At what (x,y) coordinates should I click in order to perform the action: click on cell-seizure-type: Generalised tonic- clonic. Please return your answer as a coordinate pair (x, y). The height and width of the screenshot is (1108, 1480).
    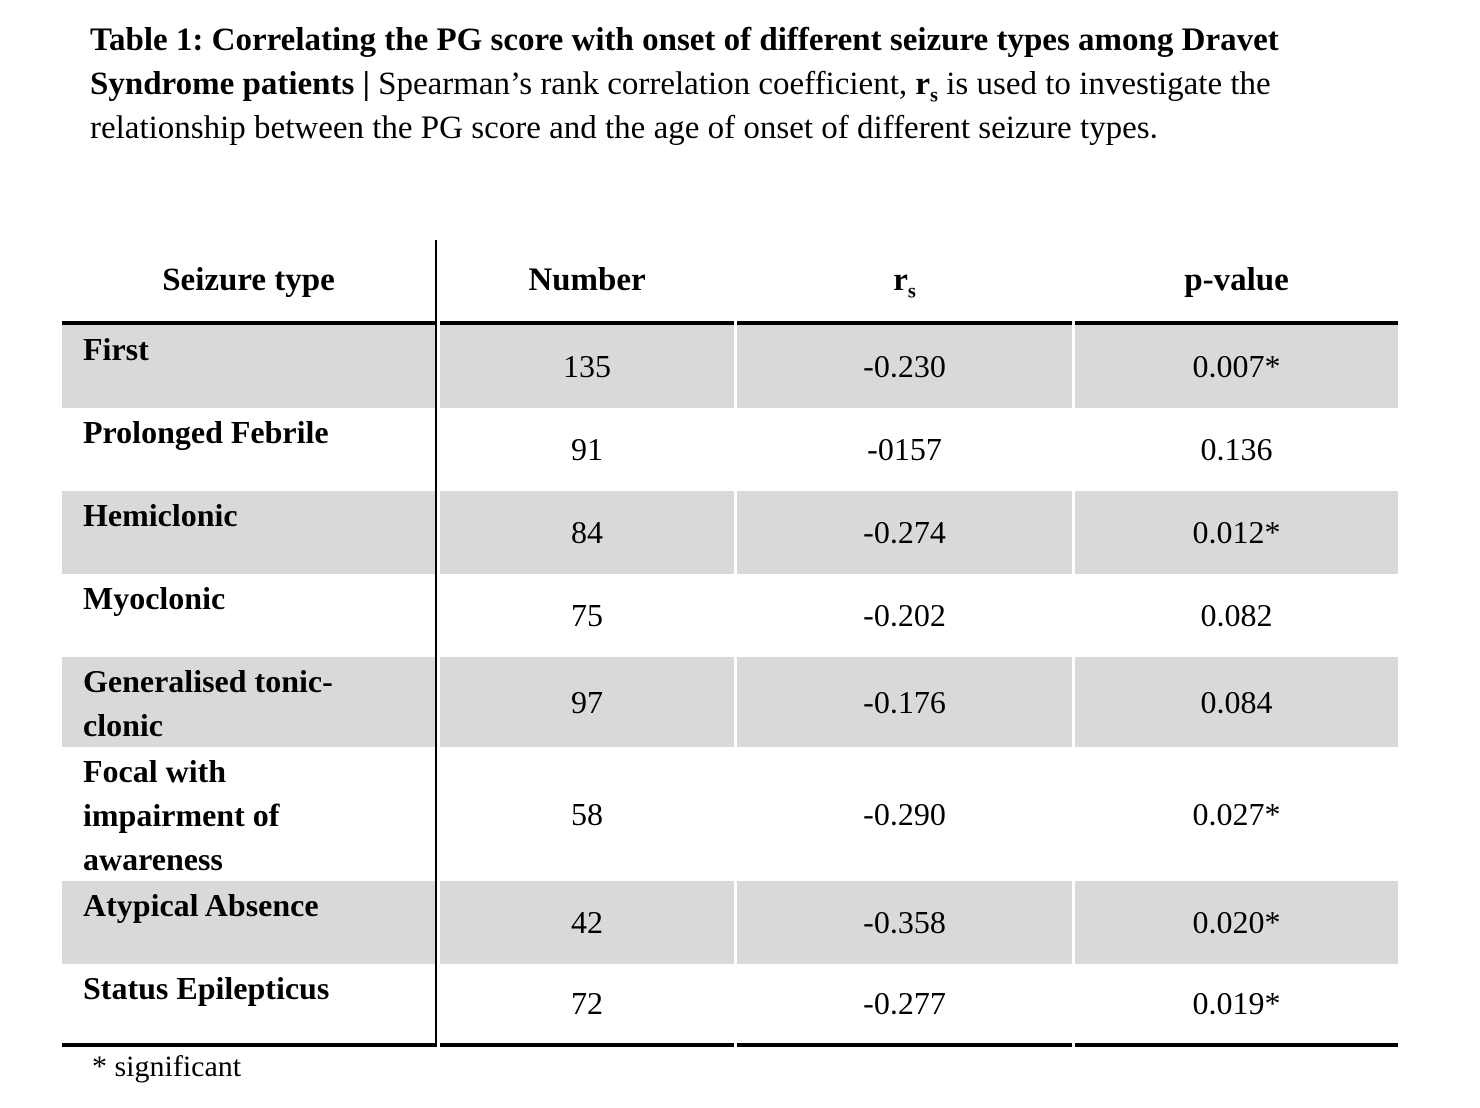
    Looking at the image, I should click on (249, 702).